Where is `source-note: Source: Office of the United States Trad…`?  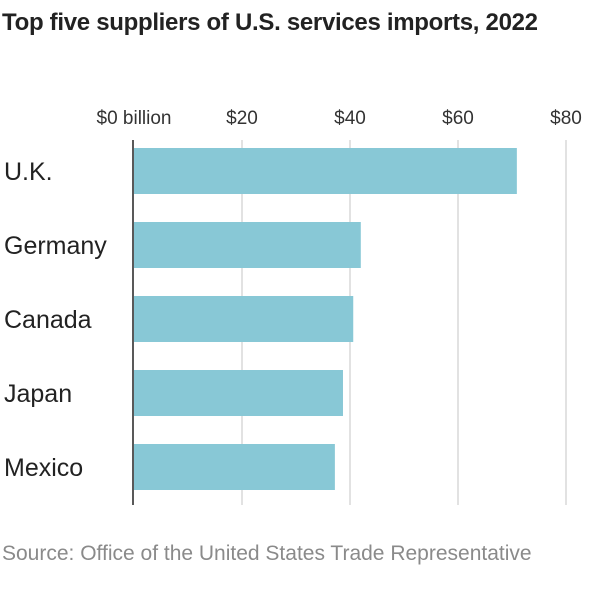
source-note: Source: Office of the United States Trad… is located at coordinates (267, 553).